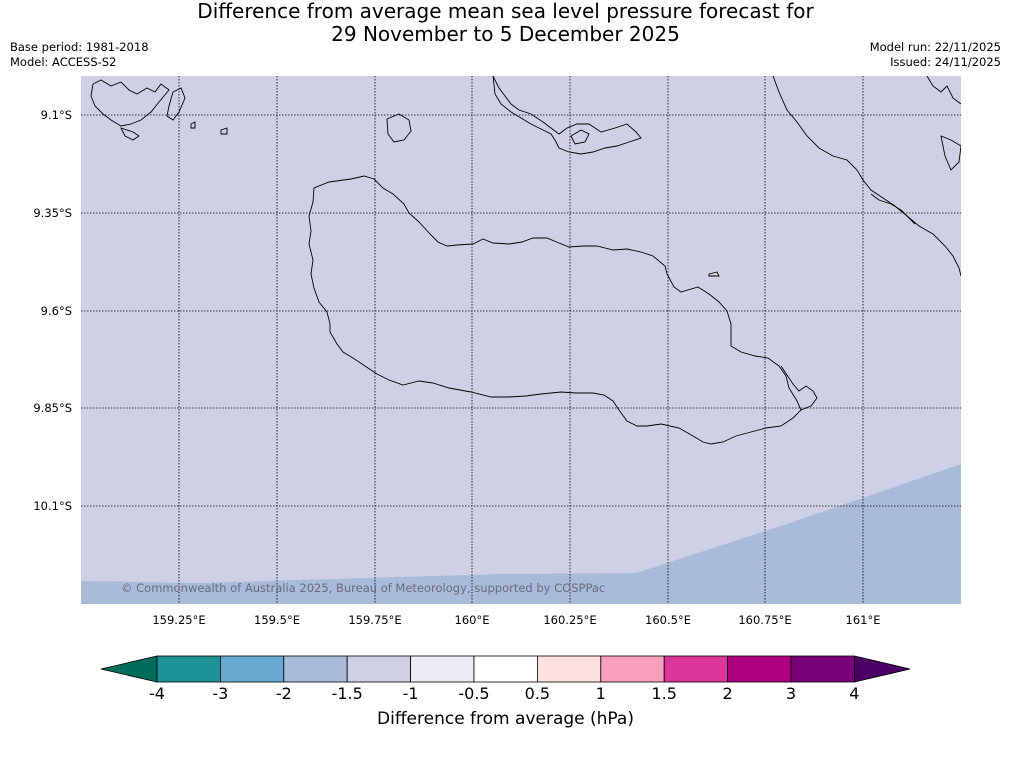 The height and width of the screenshot is (758, 1011). What do you see at coordinates (505, 34) in the screenshot?
I see `title-line-2: 29 November to 5 December 2025` at bounding box center [505, 34].